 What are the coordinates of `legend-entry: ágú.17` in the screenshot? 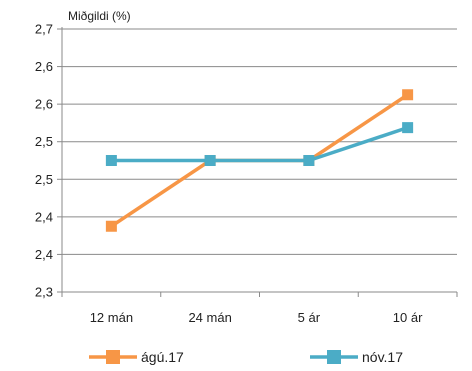 It's located at (136, 357).